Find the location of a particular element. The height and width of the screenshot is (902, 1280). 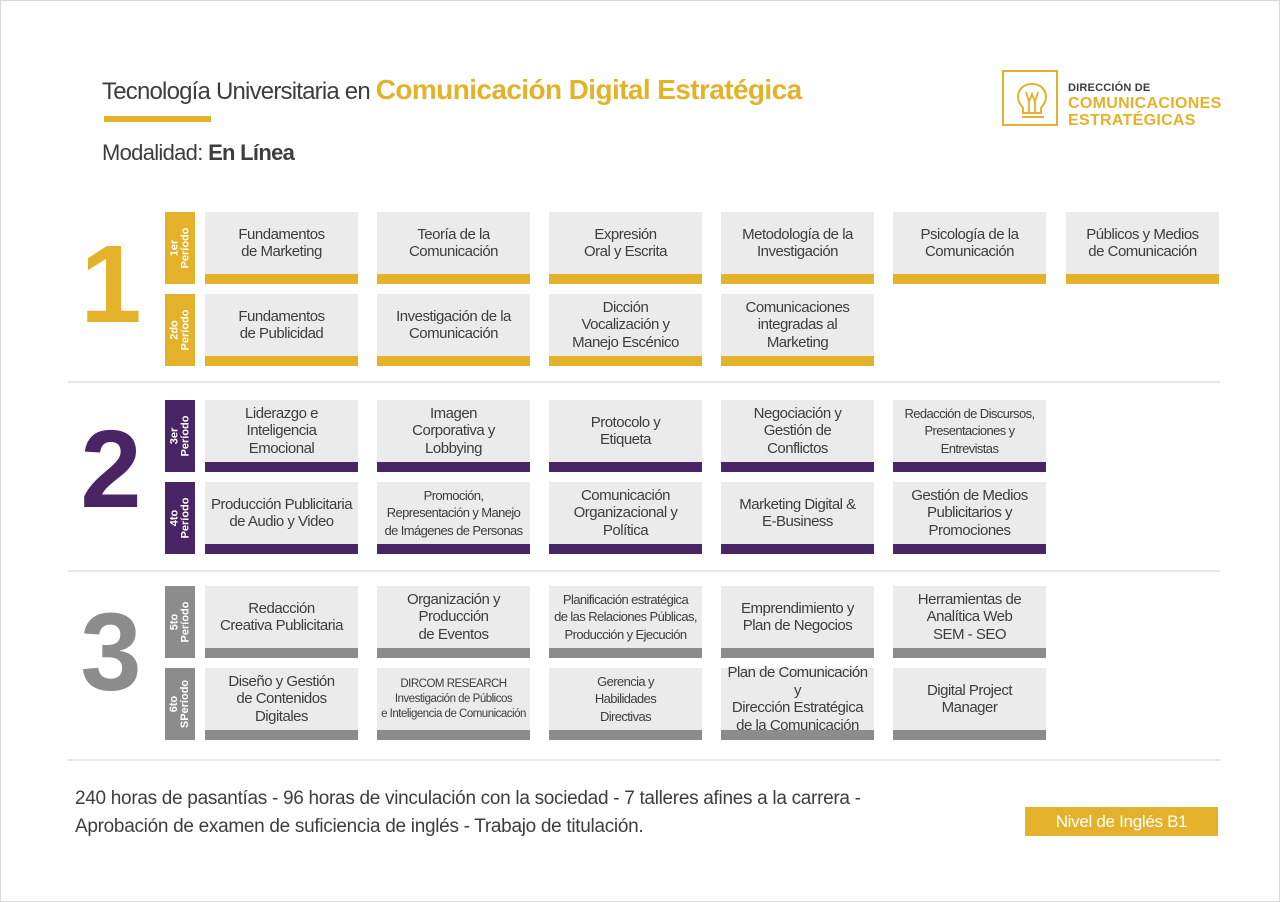

course-card: Expresión Oral y Escrita is located at coordinates (625, 248).